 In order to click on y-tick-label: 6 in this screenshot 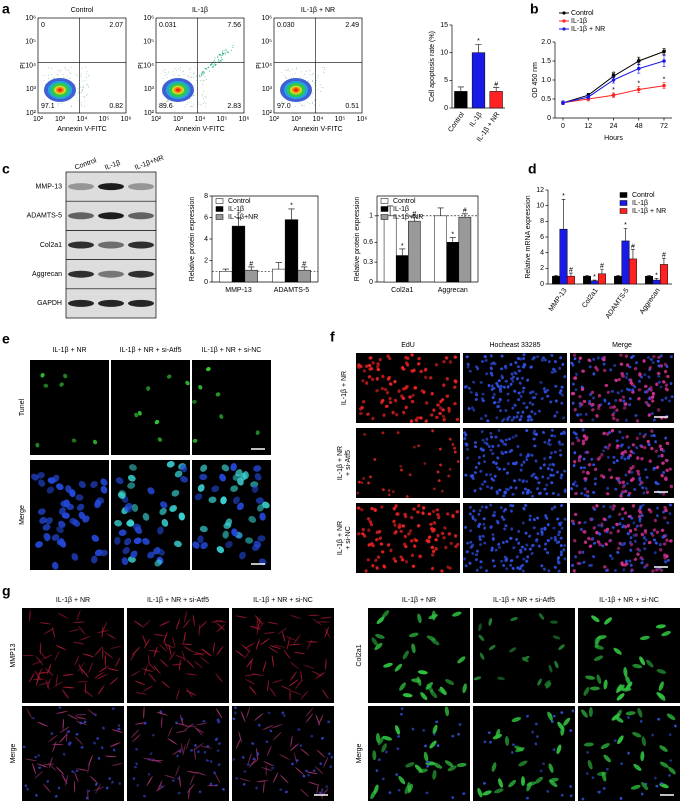, I will do `click(206, 217)`.